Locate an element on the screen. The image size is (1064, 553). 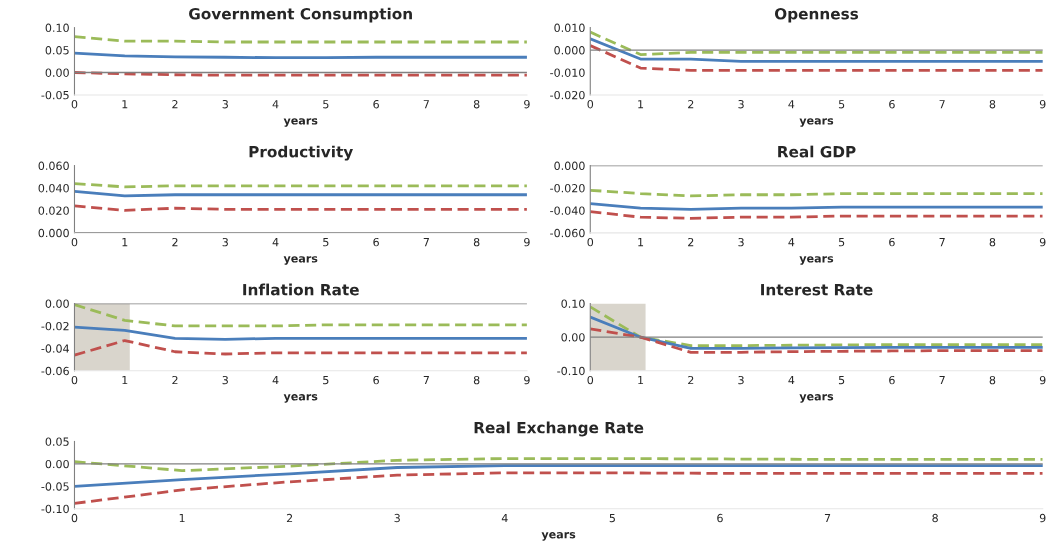
chart-title: Real GDP is located at coordinates (817, 151).